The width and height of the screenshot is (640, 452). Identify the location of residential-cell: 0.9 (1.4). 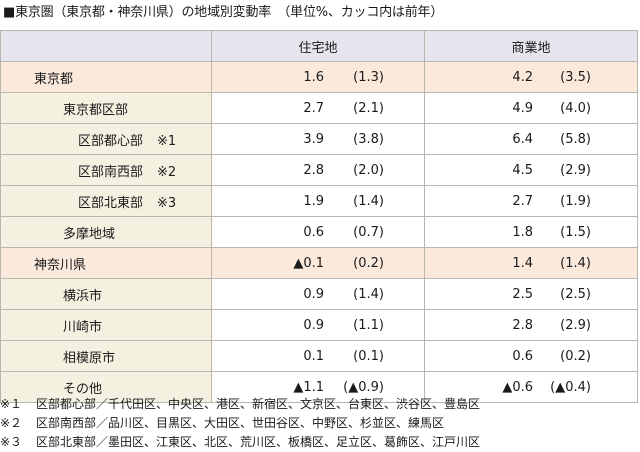
(318, 294).